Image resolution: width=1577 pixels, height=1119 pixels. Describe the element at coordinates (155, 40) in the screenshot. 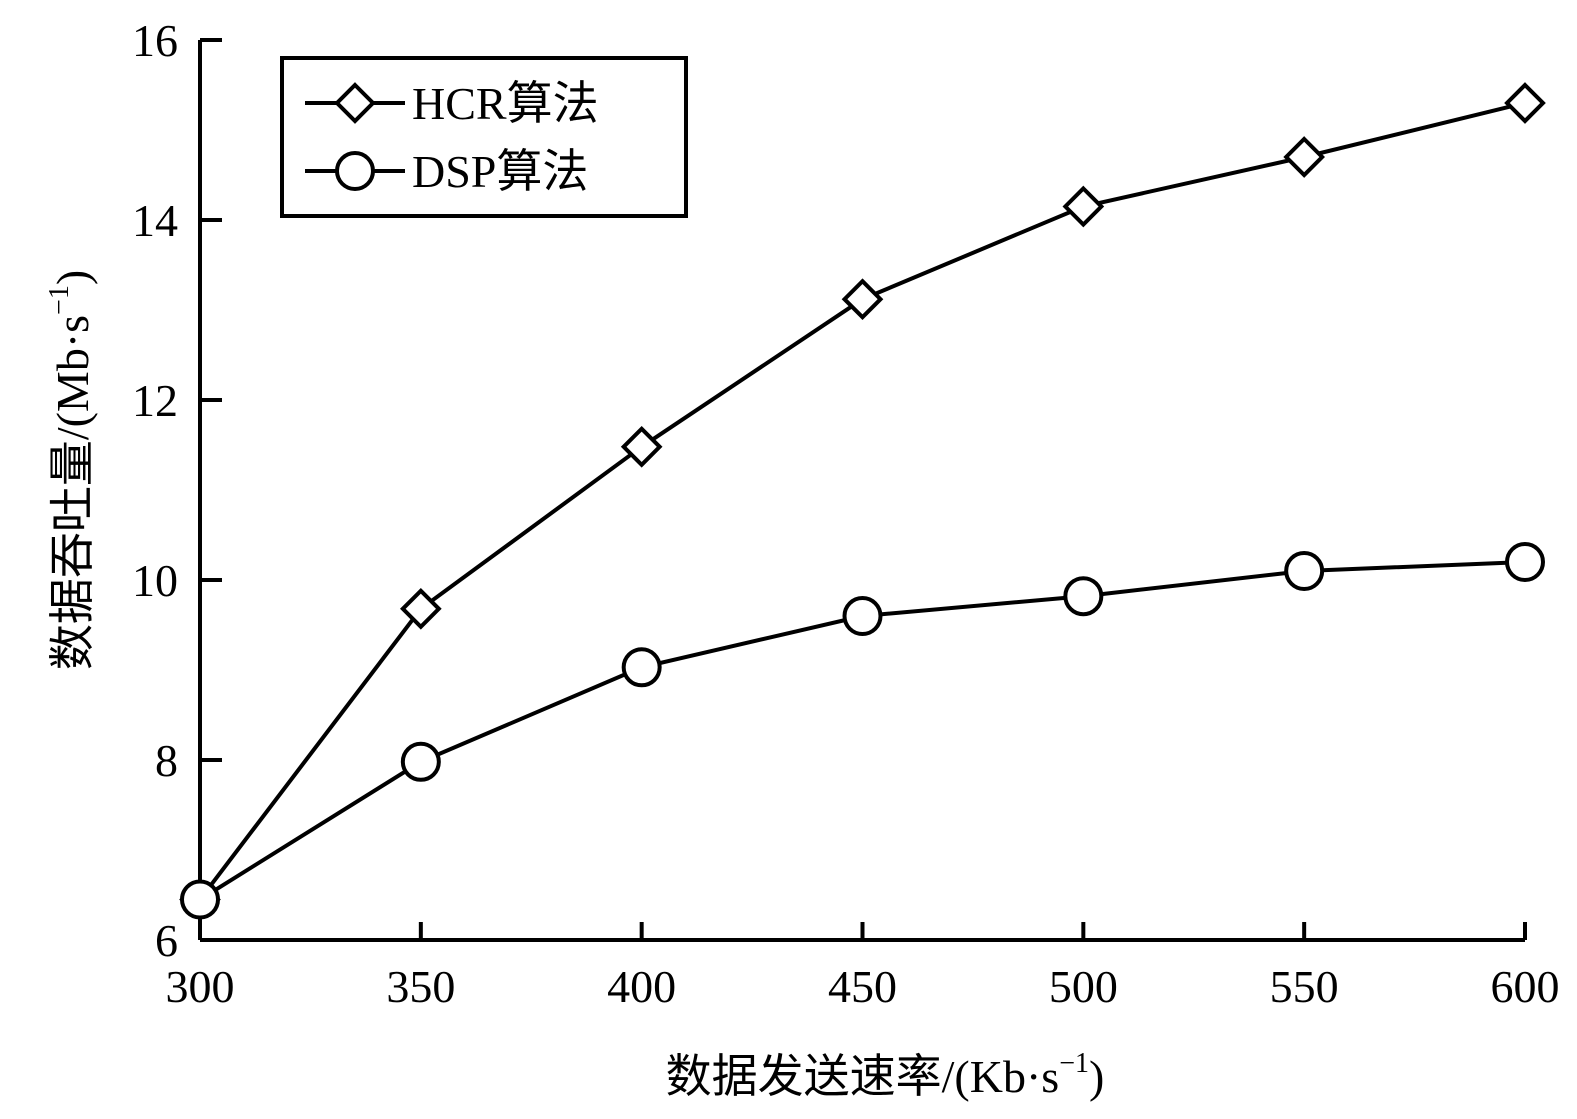

I see `y-tick-label: 16` at that location.